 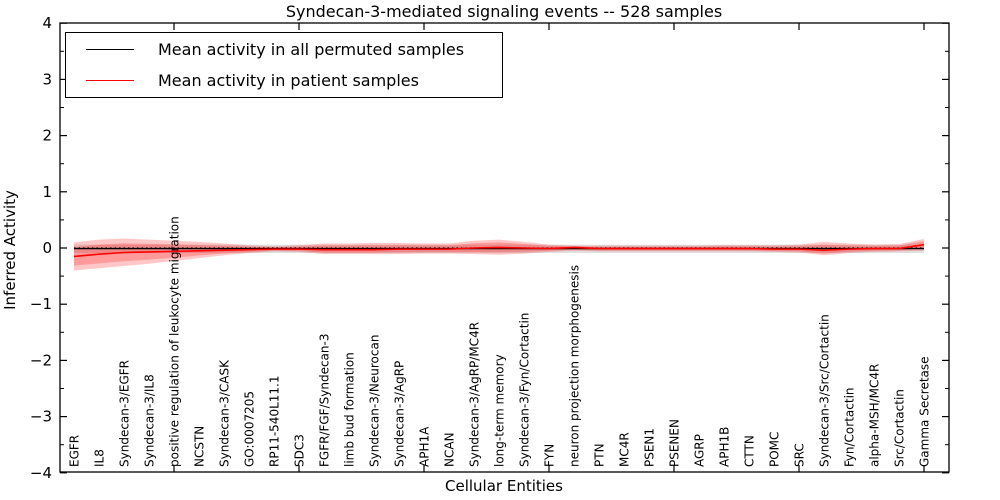 I want to click on x-tick-label: Syndecan-3/Fyn/Cortactin, so click(x=525, y=390).